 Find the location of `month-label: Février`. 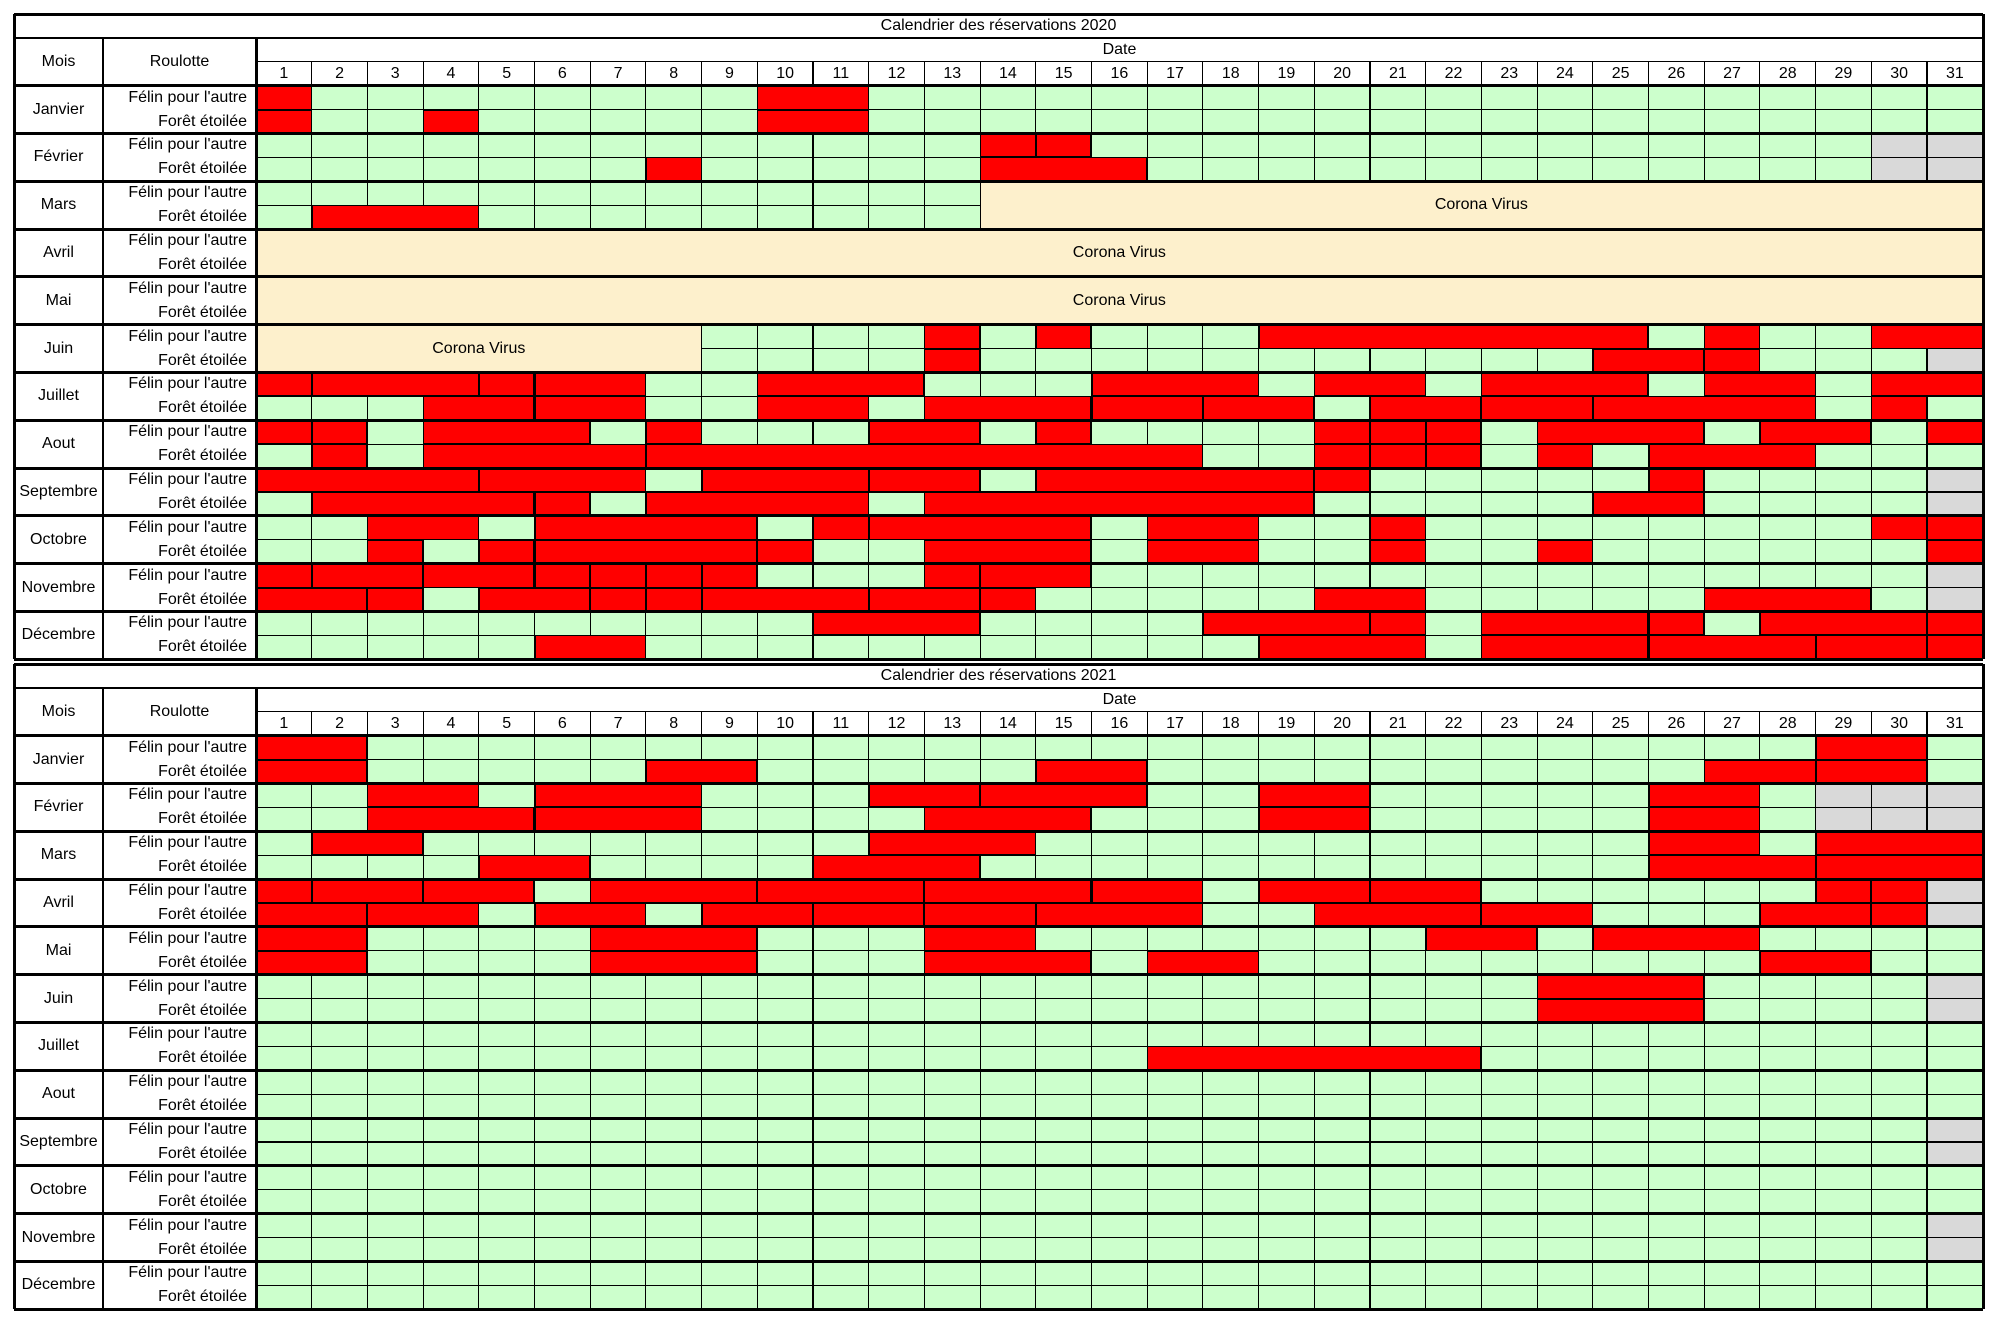

month-label: Février is located at coordinates (58, 157).